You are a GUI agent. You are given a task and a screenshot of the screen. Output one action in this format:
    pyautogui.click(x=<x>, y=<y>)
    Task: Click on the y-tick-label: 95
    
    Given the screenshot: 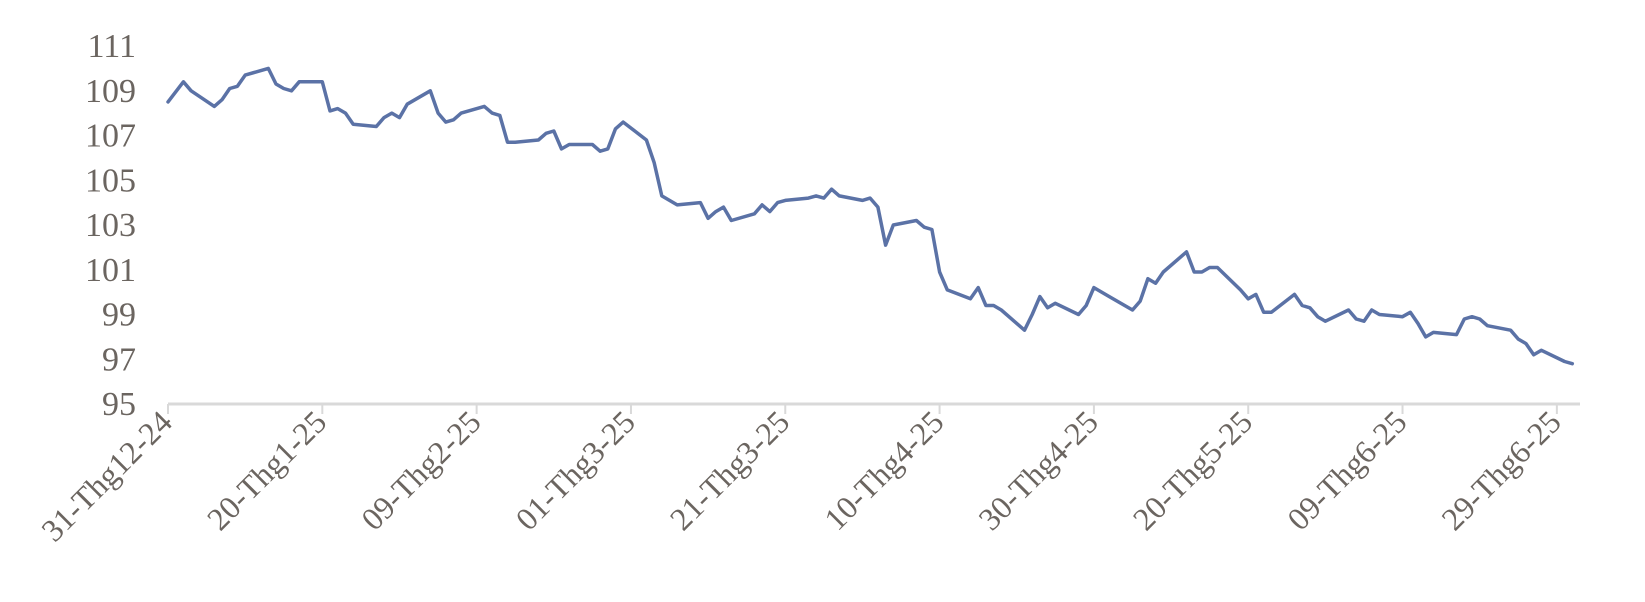 What is the action you would take?
    pyautogui.click(x=119, y=404)
    